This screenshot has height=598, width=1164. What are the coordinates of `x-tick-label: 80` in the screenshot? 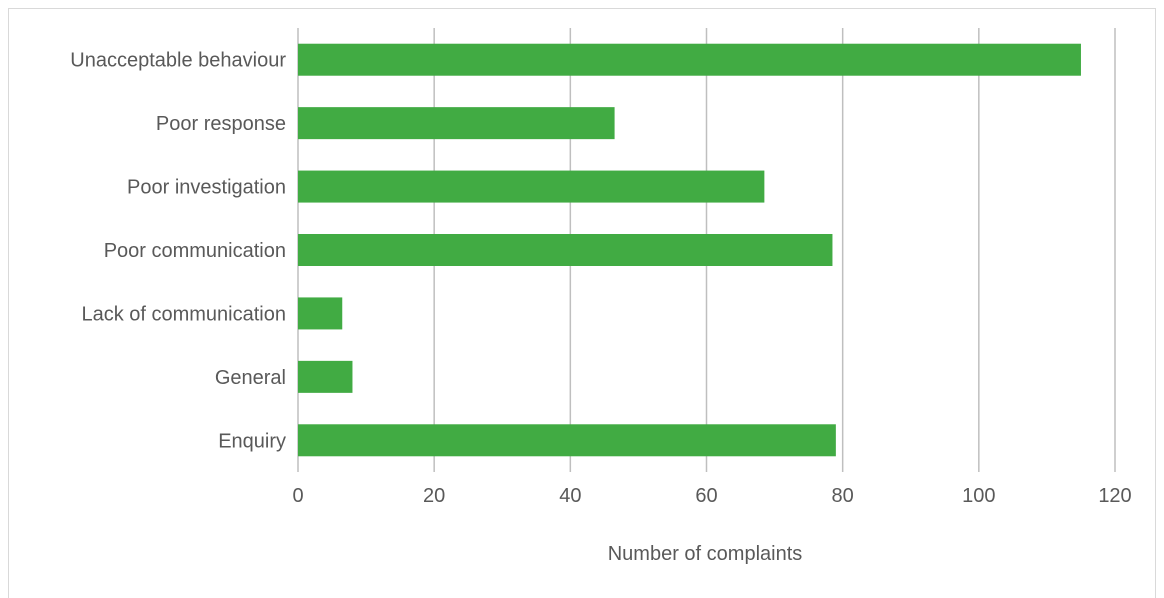 It's located at (843, 496).